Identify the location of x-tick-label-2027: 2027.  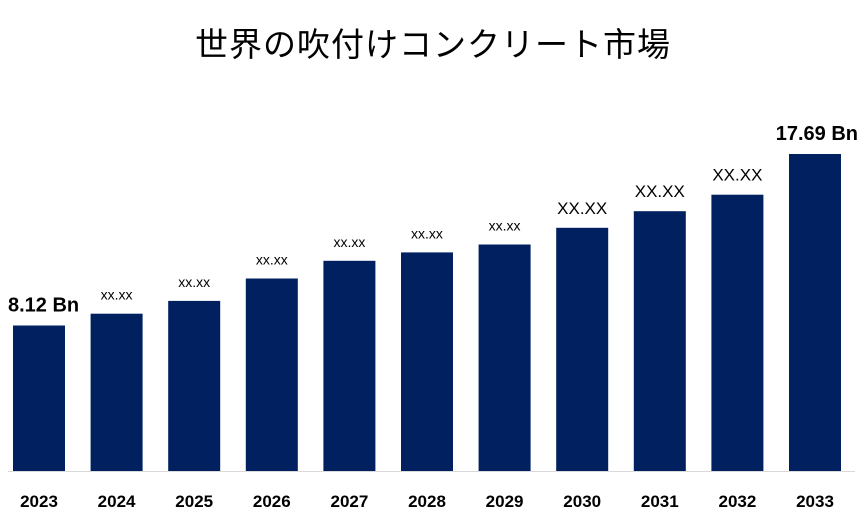
(349, 501).